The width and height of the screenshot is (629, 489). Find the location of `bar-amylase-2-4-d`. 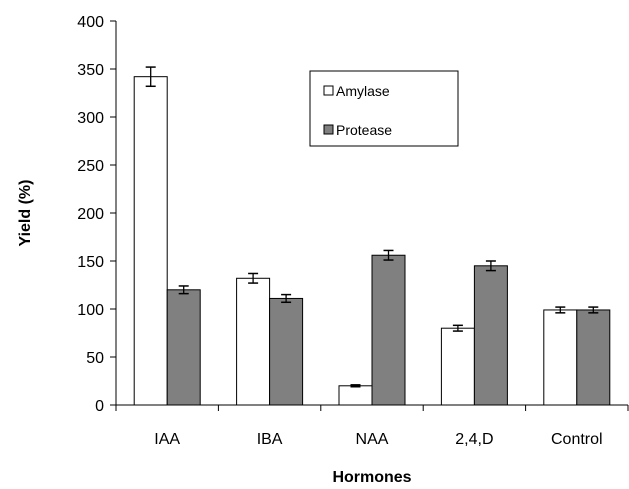

bar-amylase-2-4-d is located at coordinates (457, 366).